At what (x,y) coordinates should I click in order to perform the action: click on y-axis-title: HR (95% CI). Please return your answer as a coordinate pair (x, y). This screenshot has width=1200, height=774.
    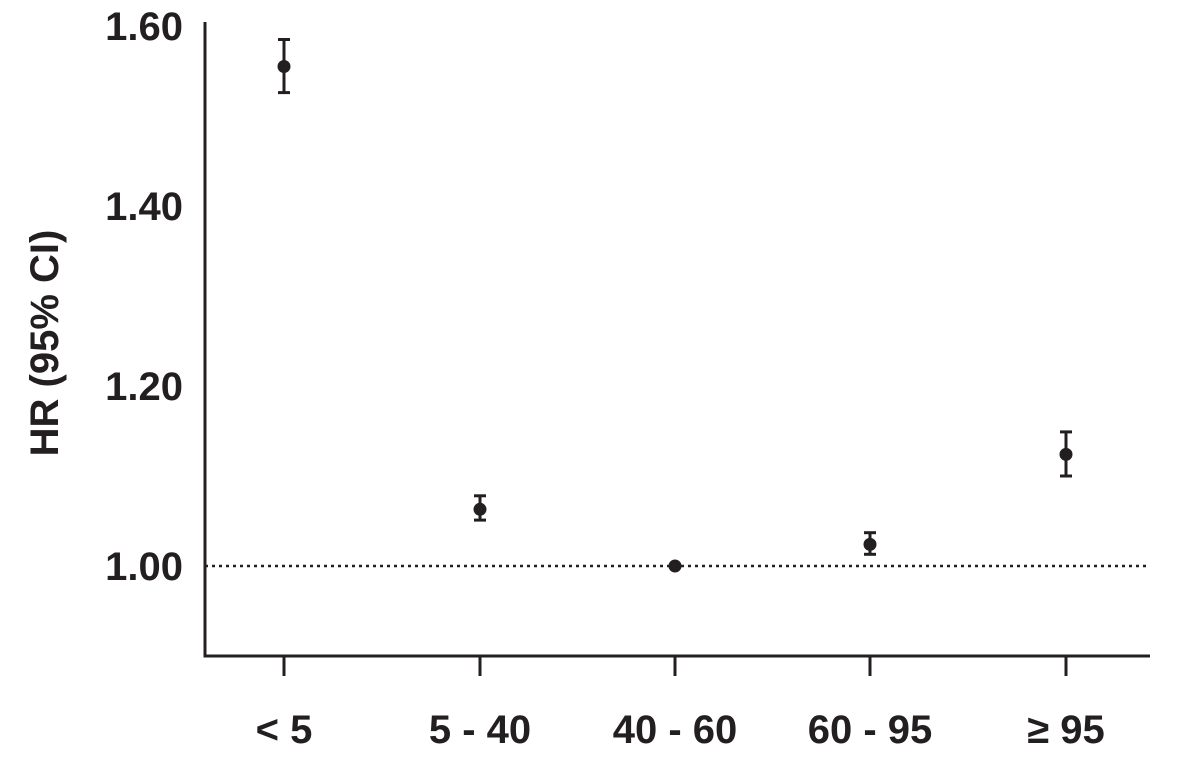
    Looking at the image, I should click on (45, 343).